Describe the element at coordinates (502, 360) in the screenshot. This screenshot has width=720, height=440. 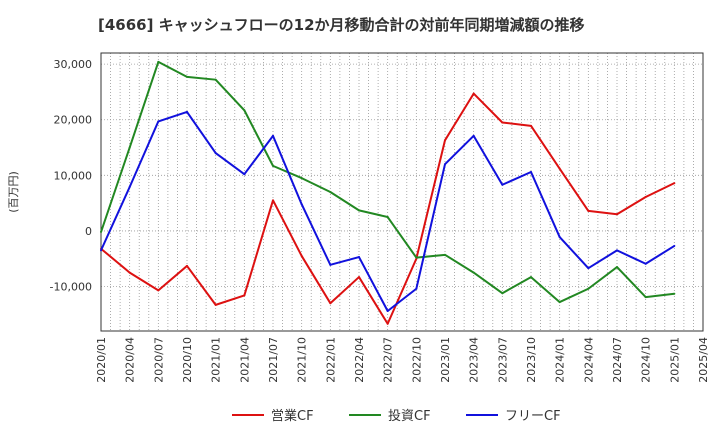
I see `x-tick-label: 2023/07` at that location.